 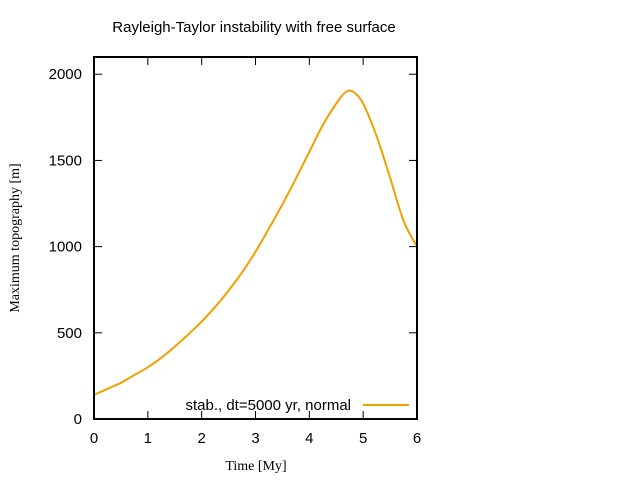 What do you see at coordinates (65, 160) in the screenshot?
I see `y-tick-label: 1500` at bounding box center [65, 160].